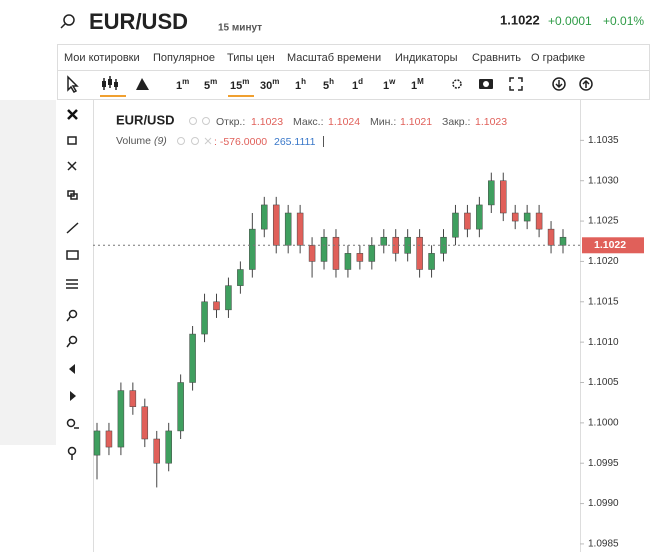 The height and width of the screenshot is (552, 665). What do you see at coordinates (586, 84) in the screenshot?
I see `upload-icon` at bounding box center [586, 84].